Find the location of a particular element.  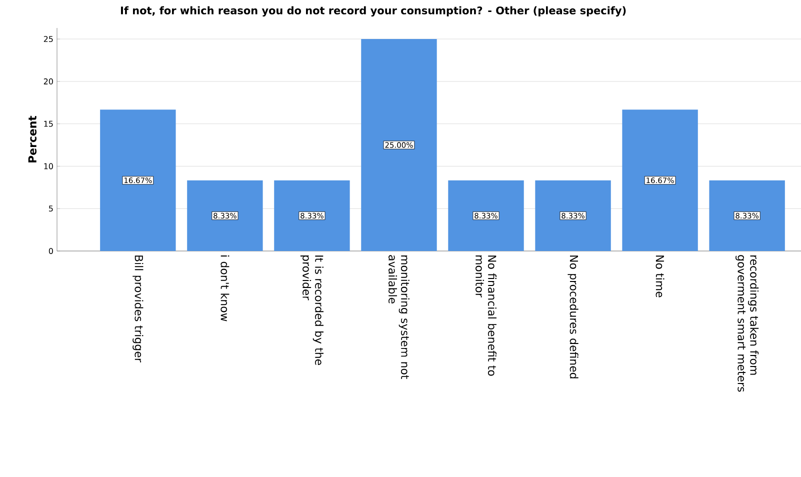

x-tick-label: No procedures defined is located at coordinates (573, 317).